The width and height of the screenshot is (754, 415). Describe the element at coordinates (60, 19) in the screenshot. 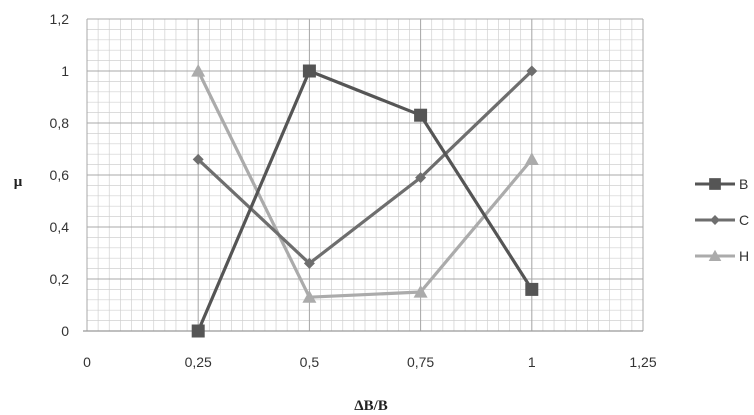

I see `y-tick-label: 1,2` at that location.